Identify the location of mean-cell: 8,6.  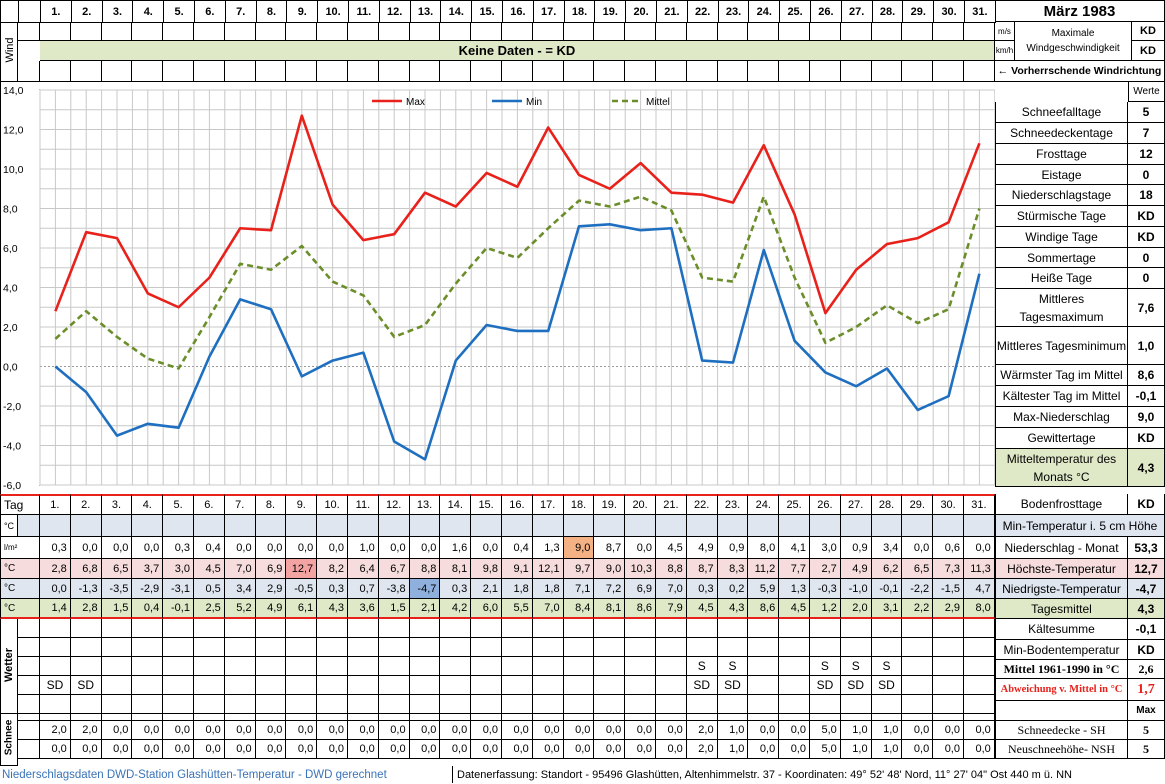
(764, 609).